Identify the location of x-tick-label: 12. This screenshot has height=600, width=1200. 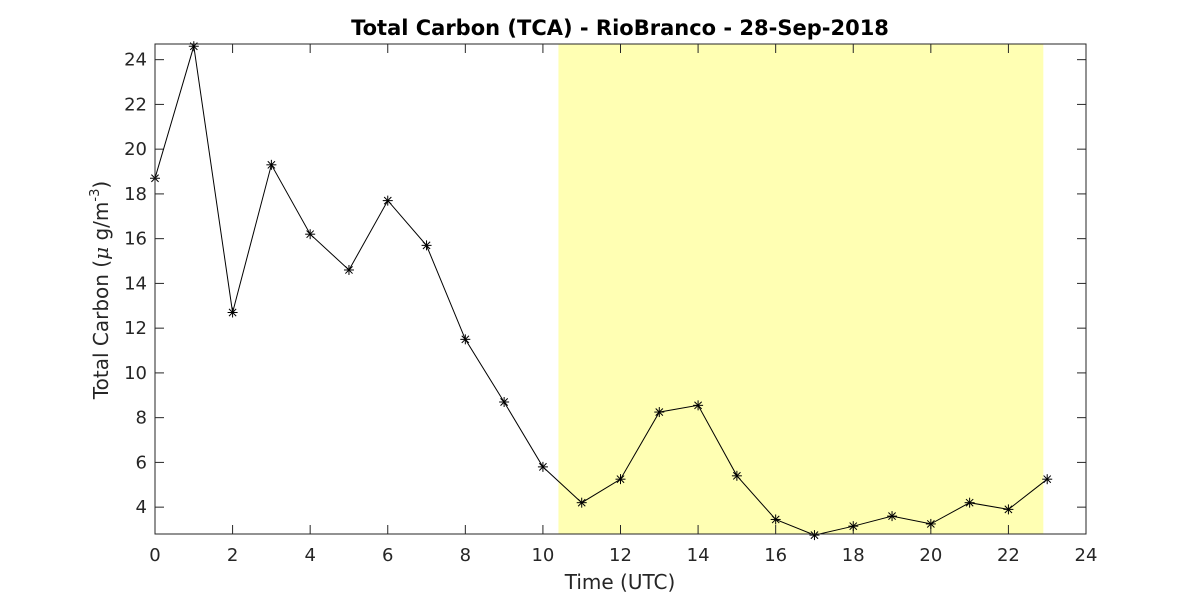
(620, 555).